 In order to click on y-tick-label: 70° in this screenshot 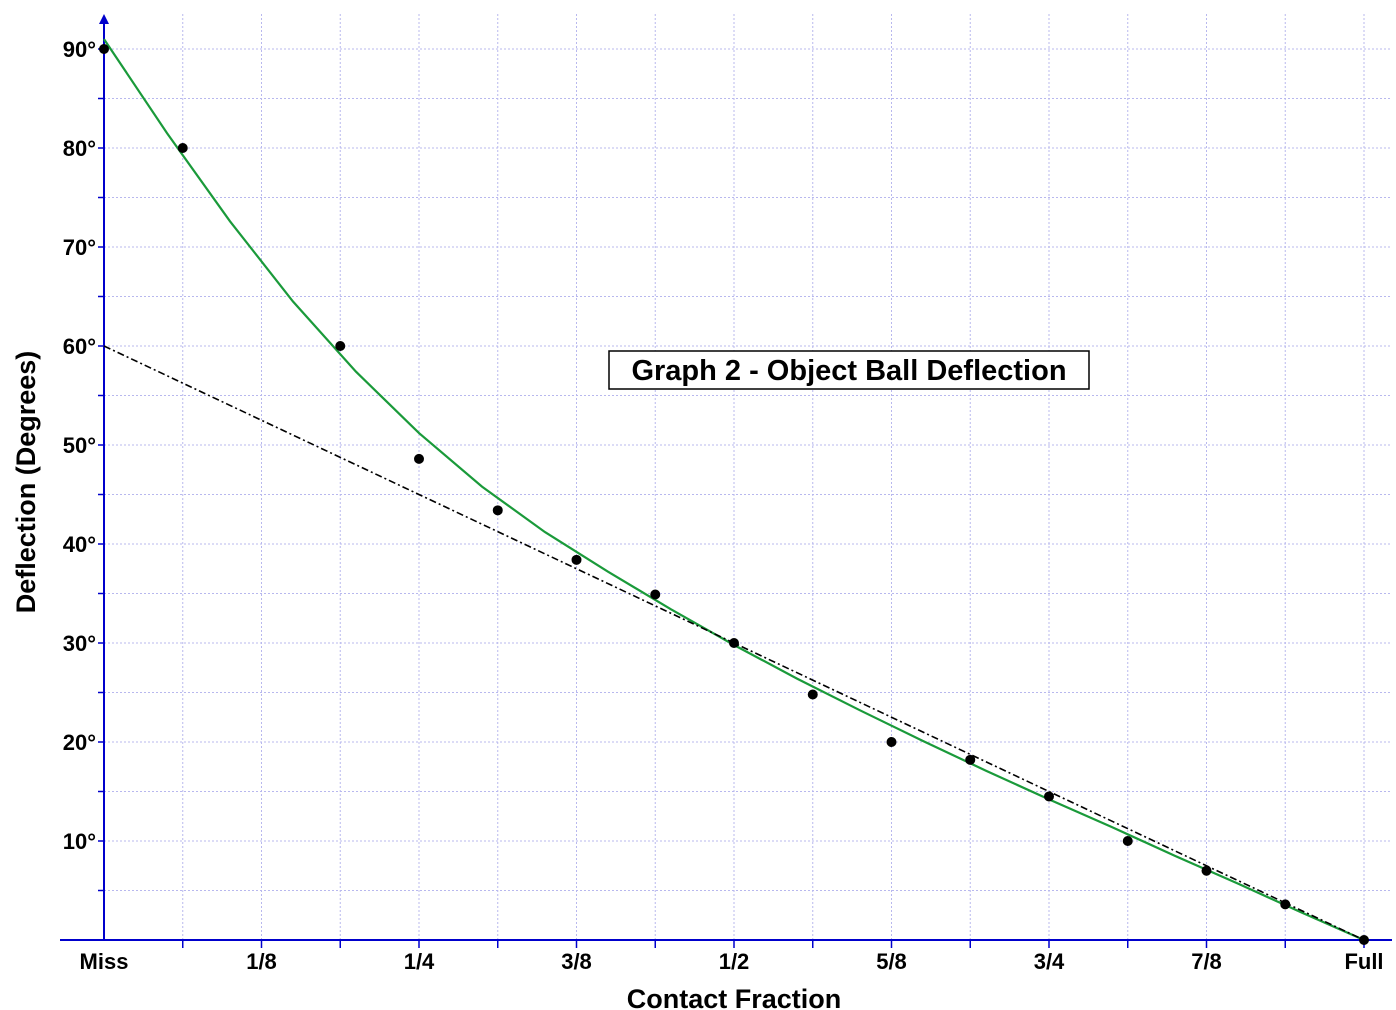, I will do `click(79, 247)`.